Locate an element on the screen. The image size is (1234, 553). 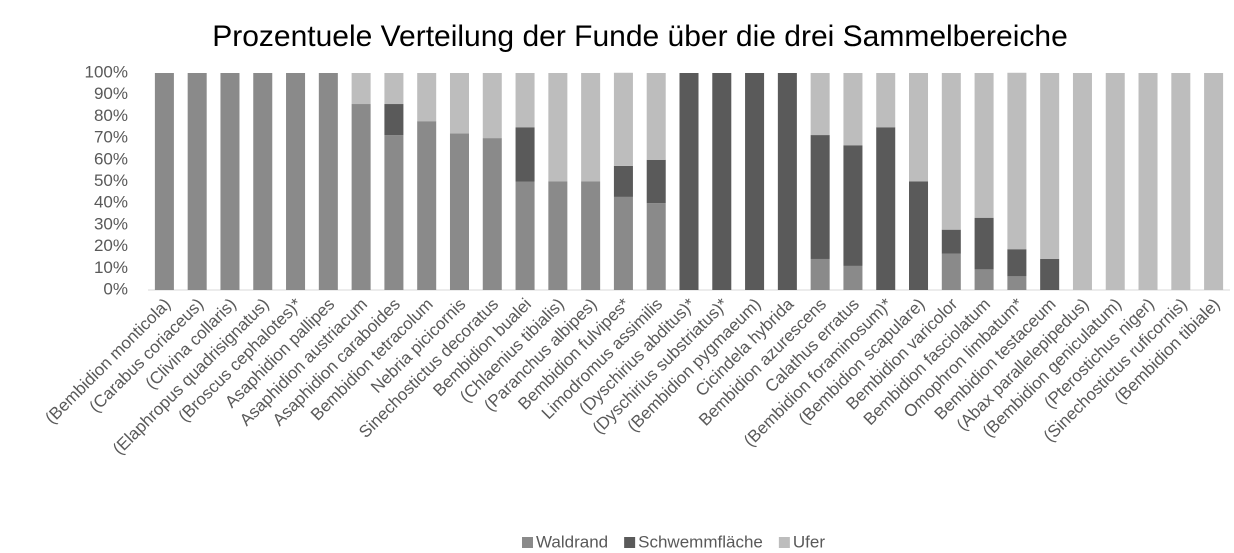
legend-label: Schwemmfläche is located at coordinates (700, 541).